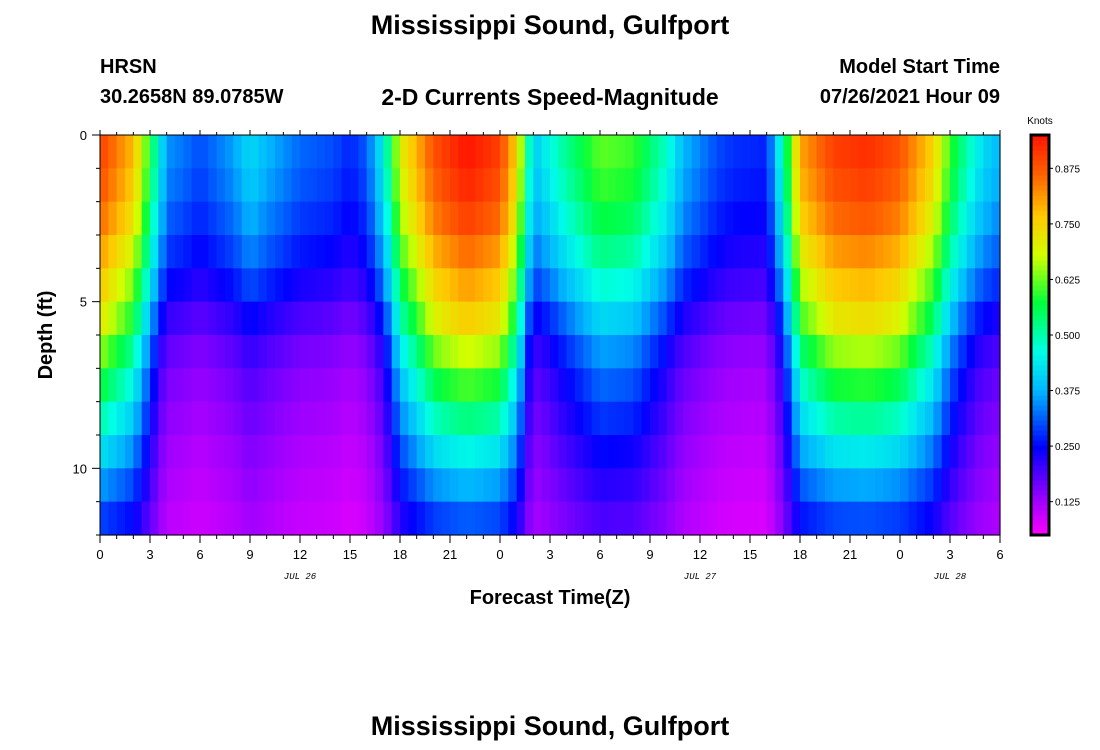  I want to click on x-tick-label: 15, so click(750, 554).